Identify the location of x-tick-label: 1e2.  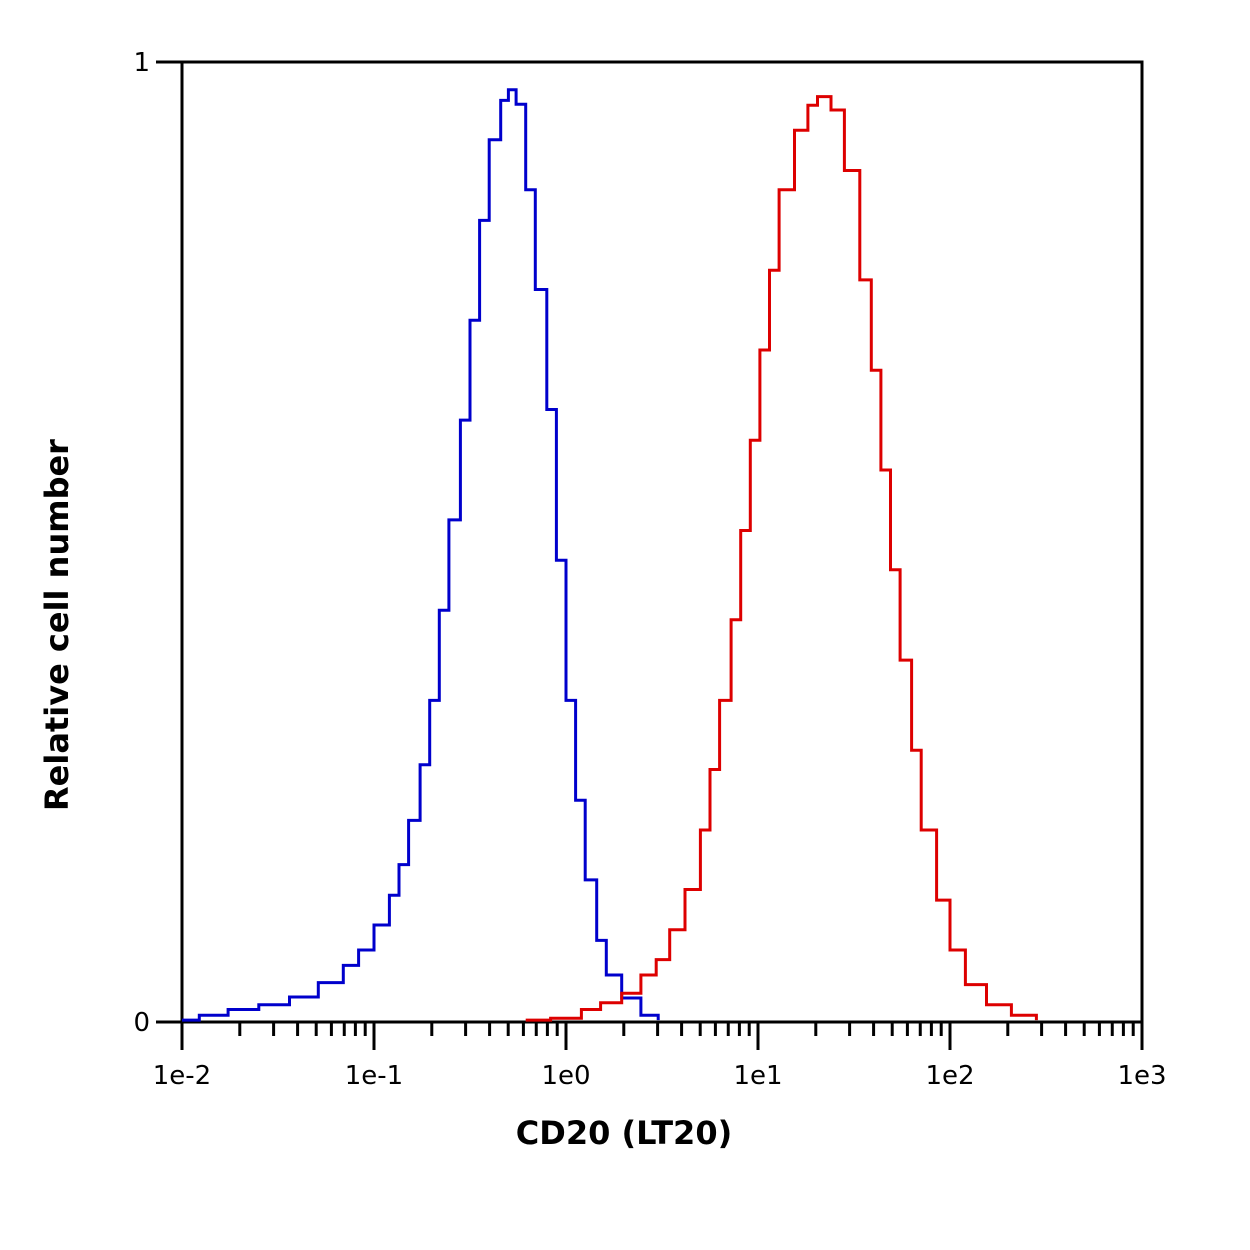
(949, 1076).